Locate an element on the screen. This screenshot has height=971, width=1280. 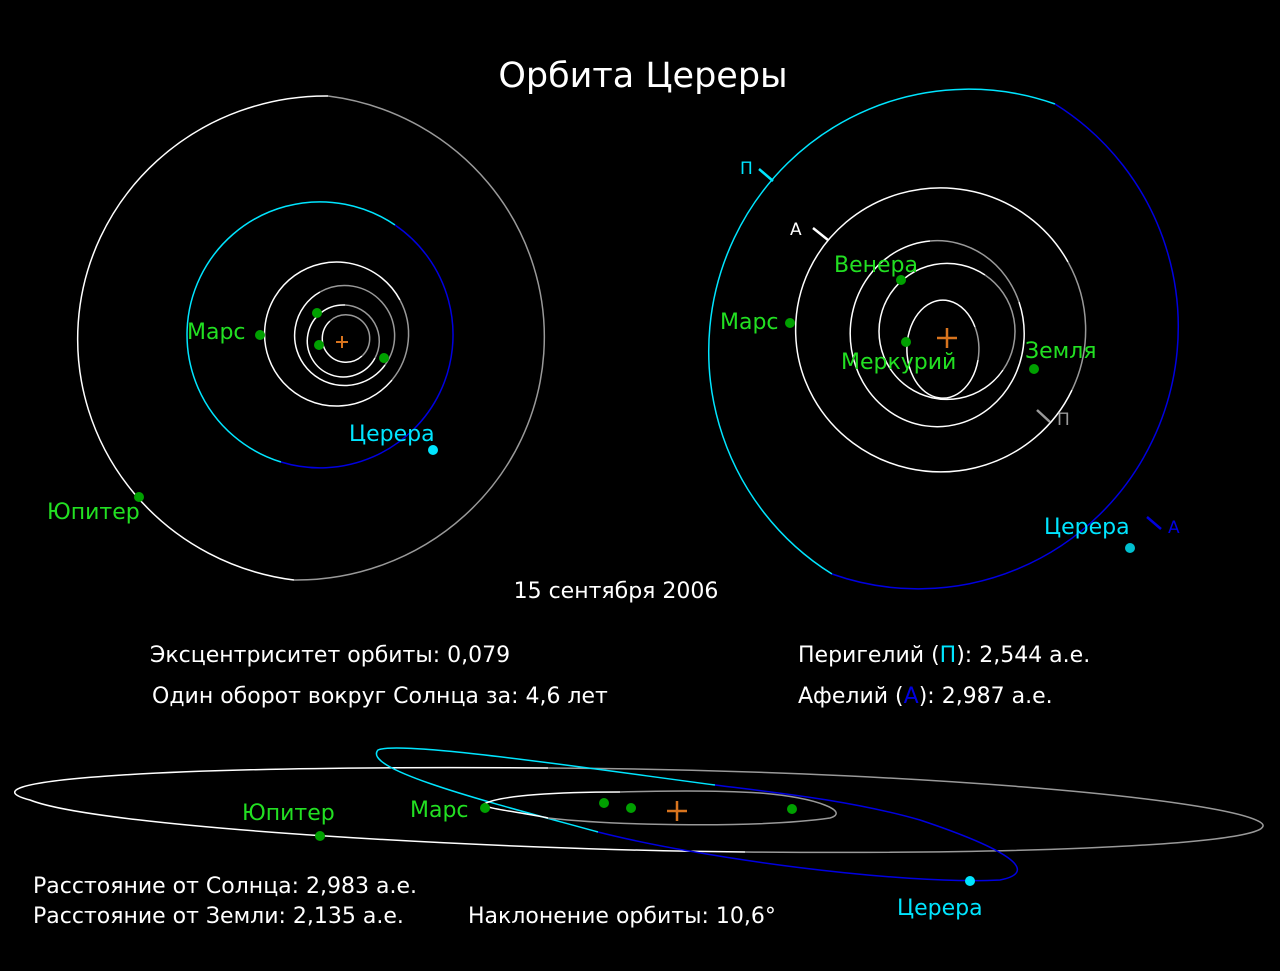
bottom-mars-label: Марс is located at coordinates (439, 810).